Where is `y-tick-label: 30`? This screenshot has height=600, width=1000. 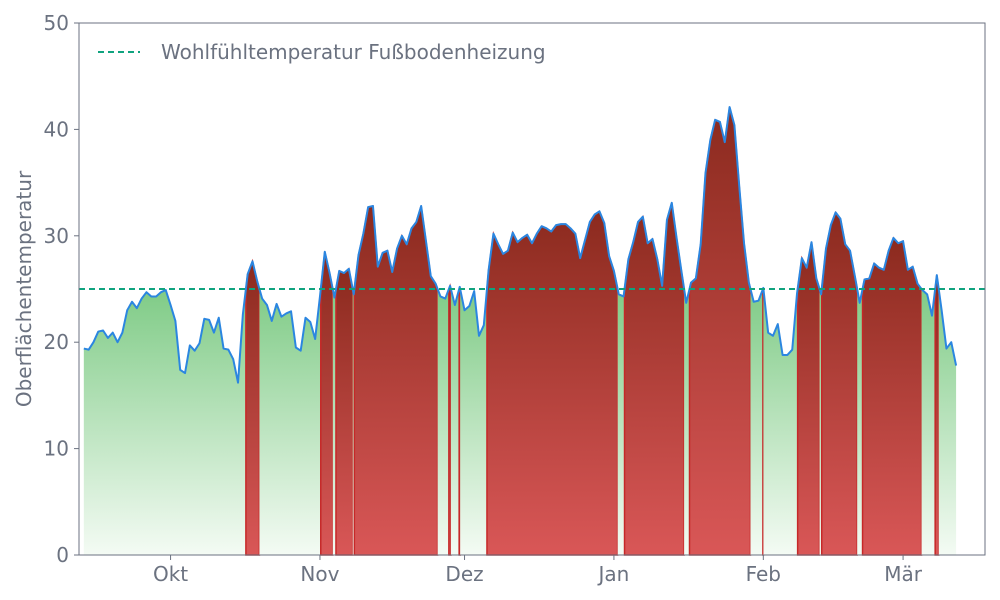 y-tick-label: 30 is located at coordinates (56, 236).